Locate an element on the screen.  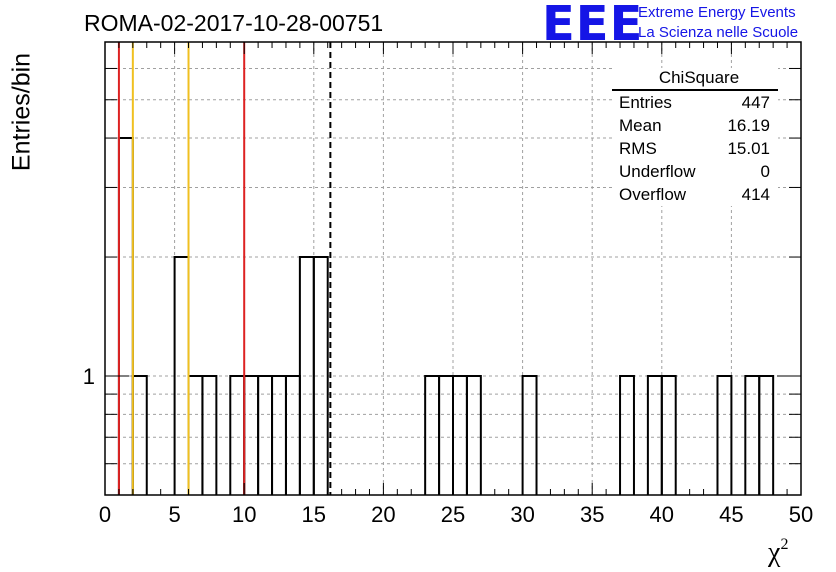
stats-row-mean: Mean 16.19 is located at coordinates (695, 125).